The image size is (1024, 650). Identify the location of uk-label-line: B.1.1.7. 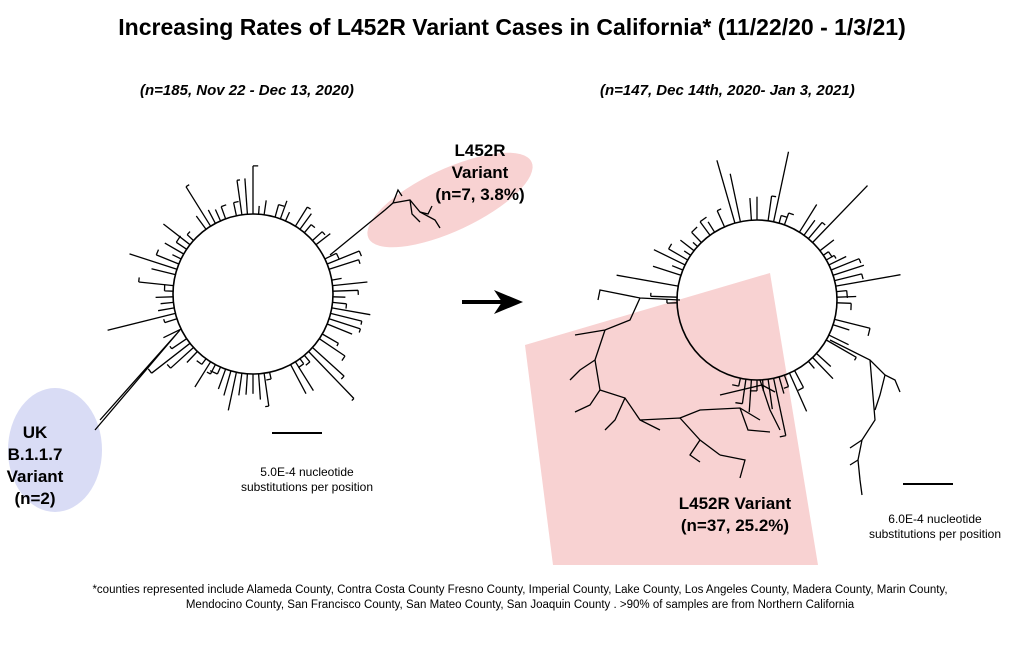
(35, 454).